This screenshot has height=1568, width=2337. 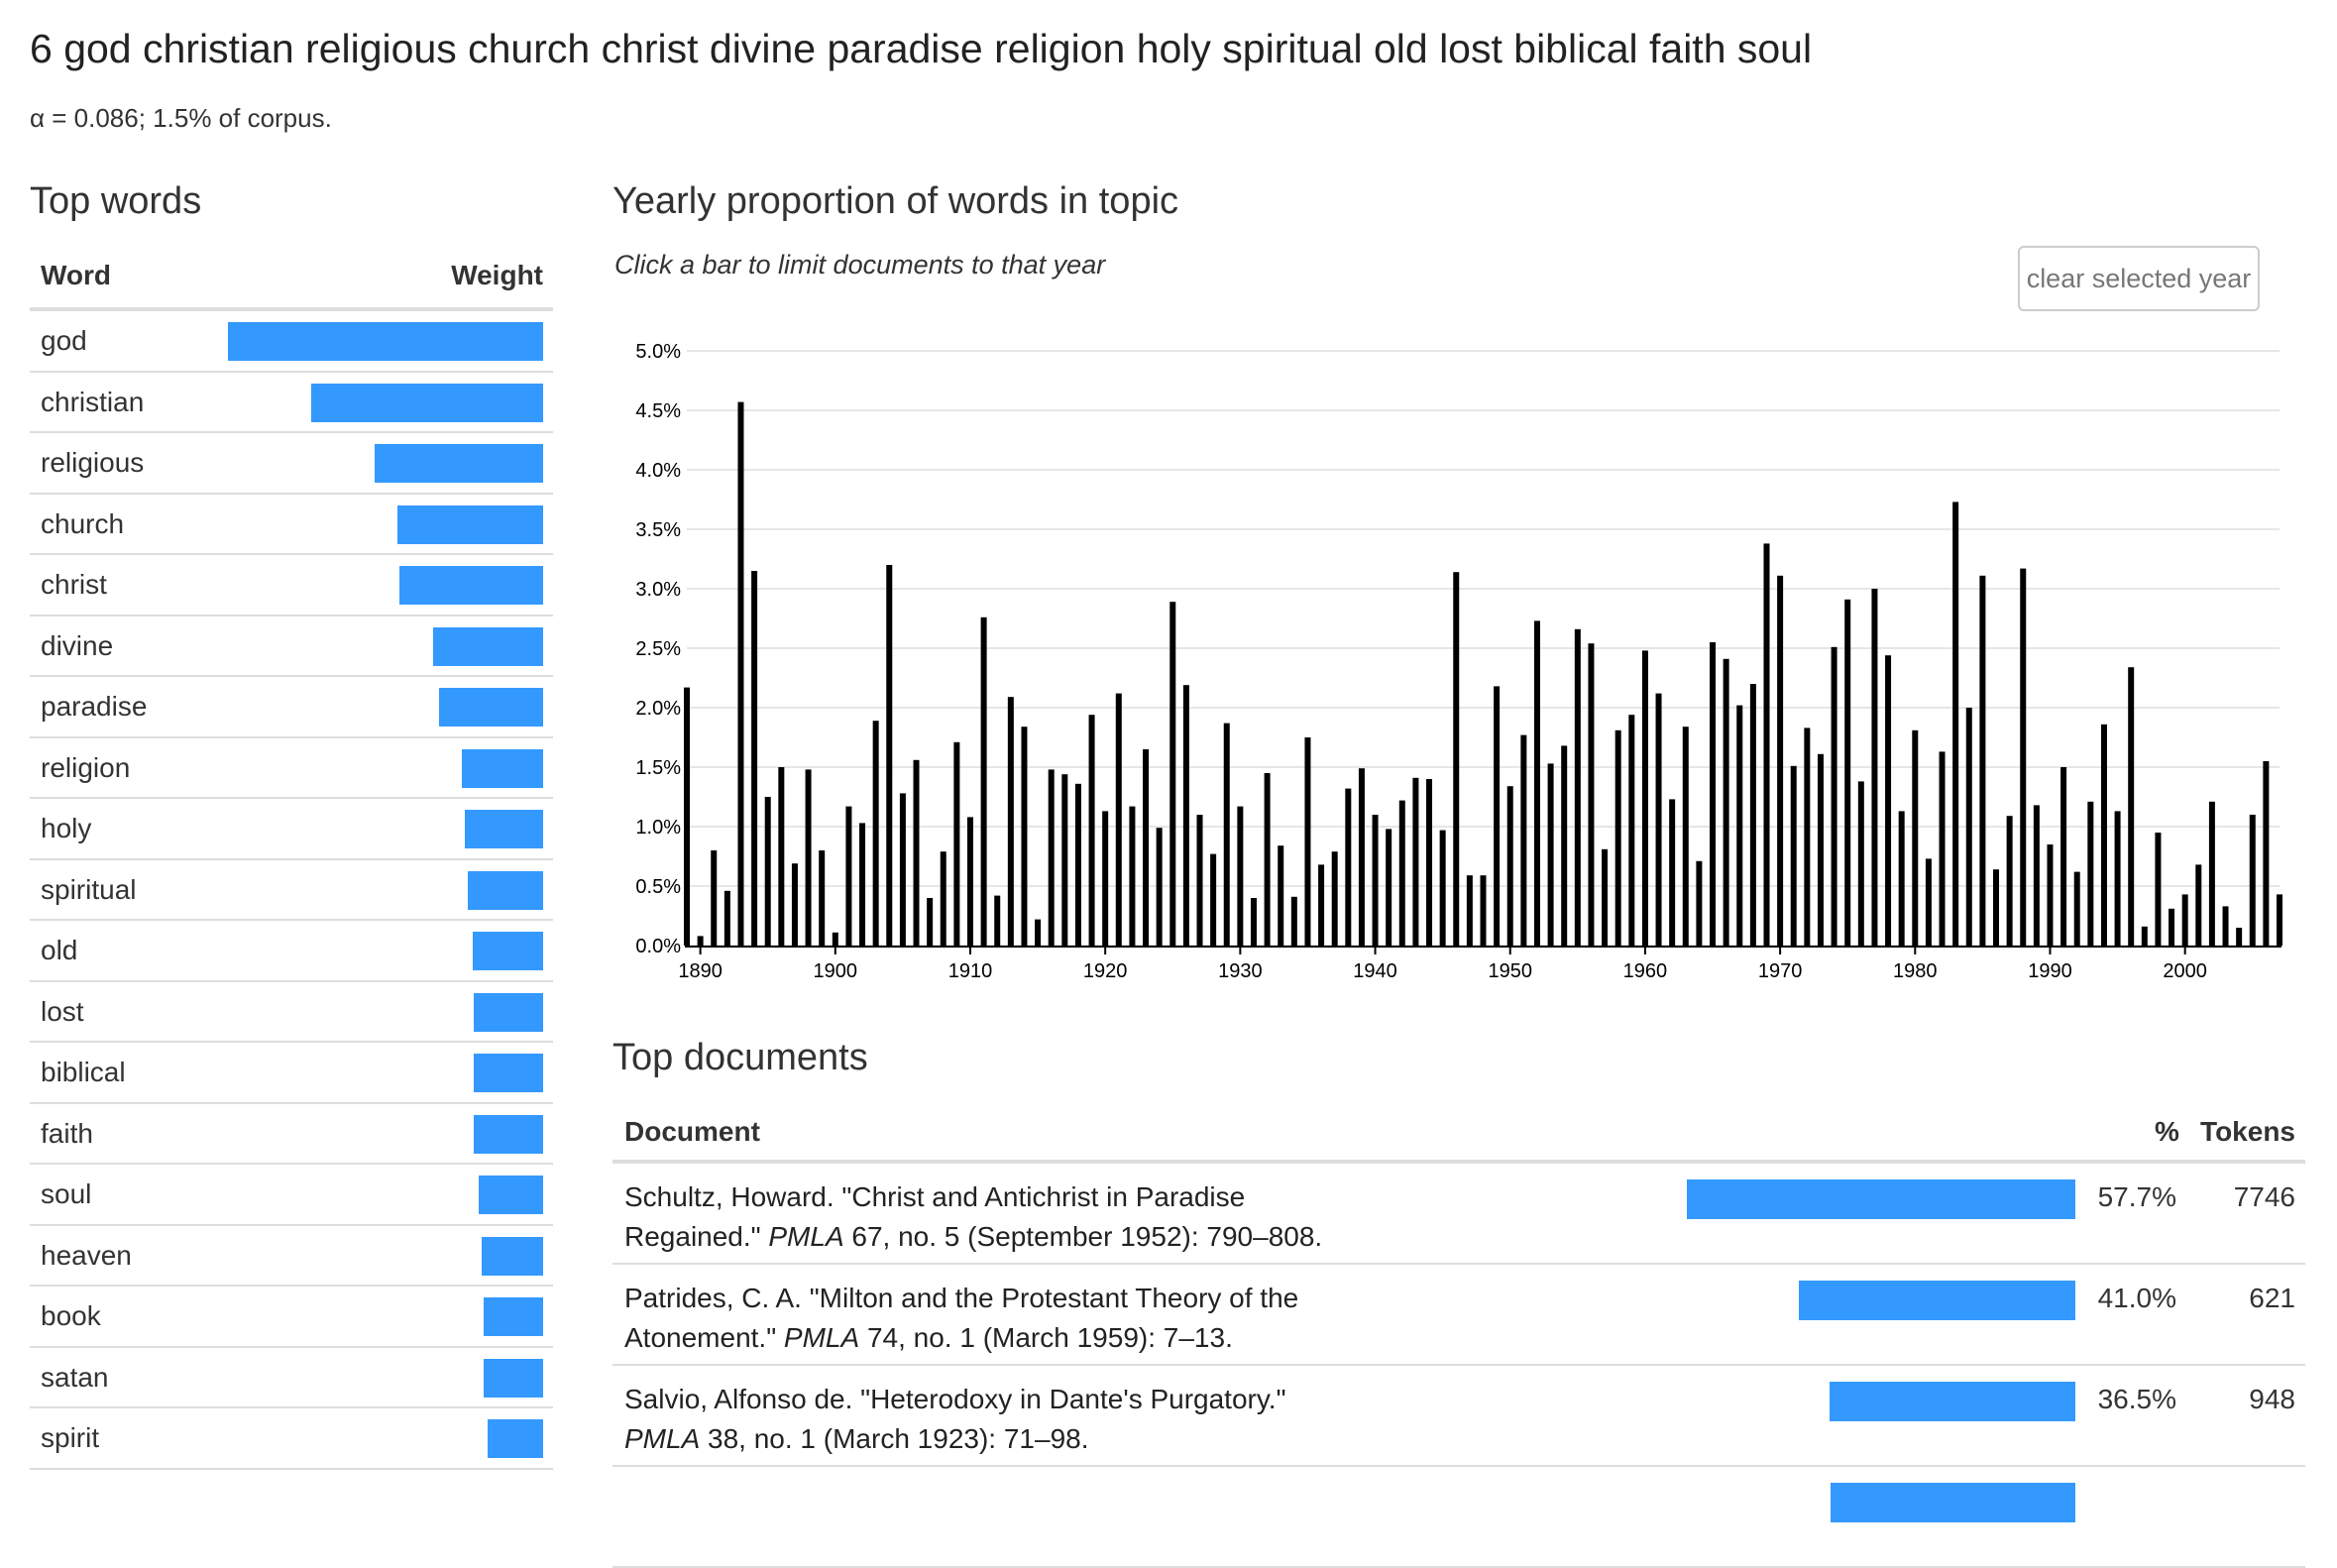 What do you see at coordinates (83, 1072) in the screenshot?
I see `word-label: biblical` at bounding box center [83, 1072].